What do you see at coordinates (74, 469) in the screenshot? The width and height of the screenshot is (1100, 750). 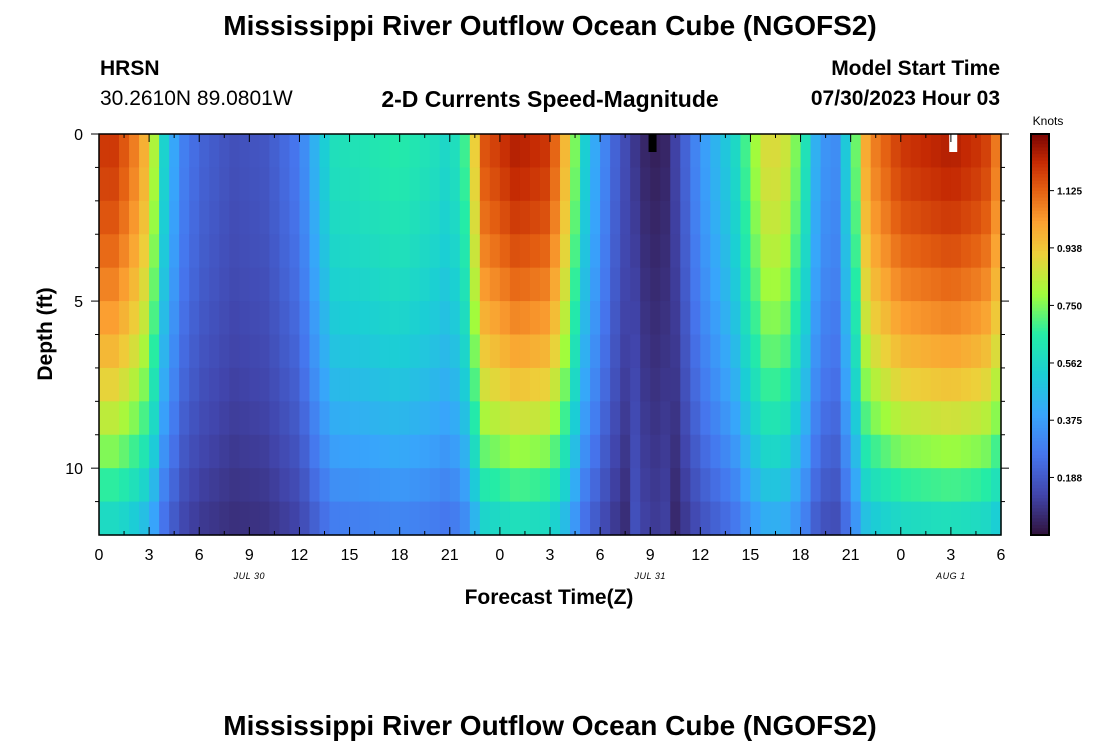 I see `y-tick-label: 10` at bounding box center [74, 469].